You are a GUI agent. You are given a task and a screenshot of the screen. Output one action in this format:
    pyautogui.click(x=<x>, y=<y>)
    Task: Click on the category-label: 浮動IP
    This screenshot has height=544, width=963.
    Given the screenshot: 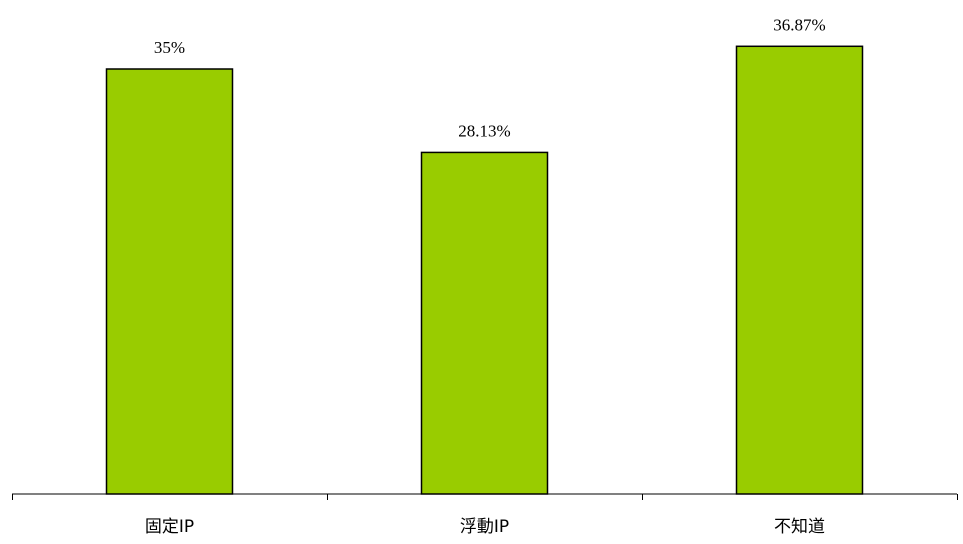 What is the action you would take?
    pyautogui.click(x=484, y=527)
    